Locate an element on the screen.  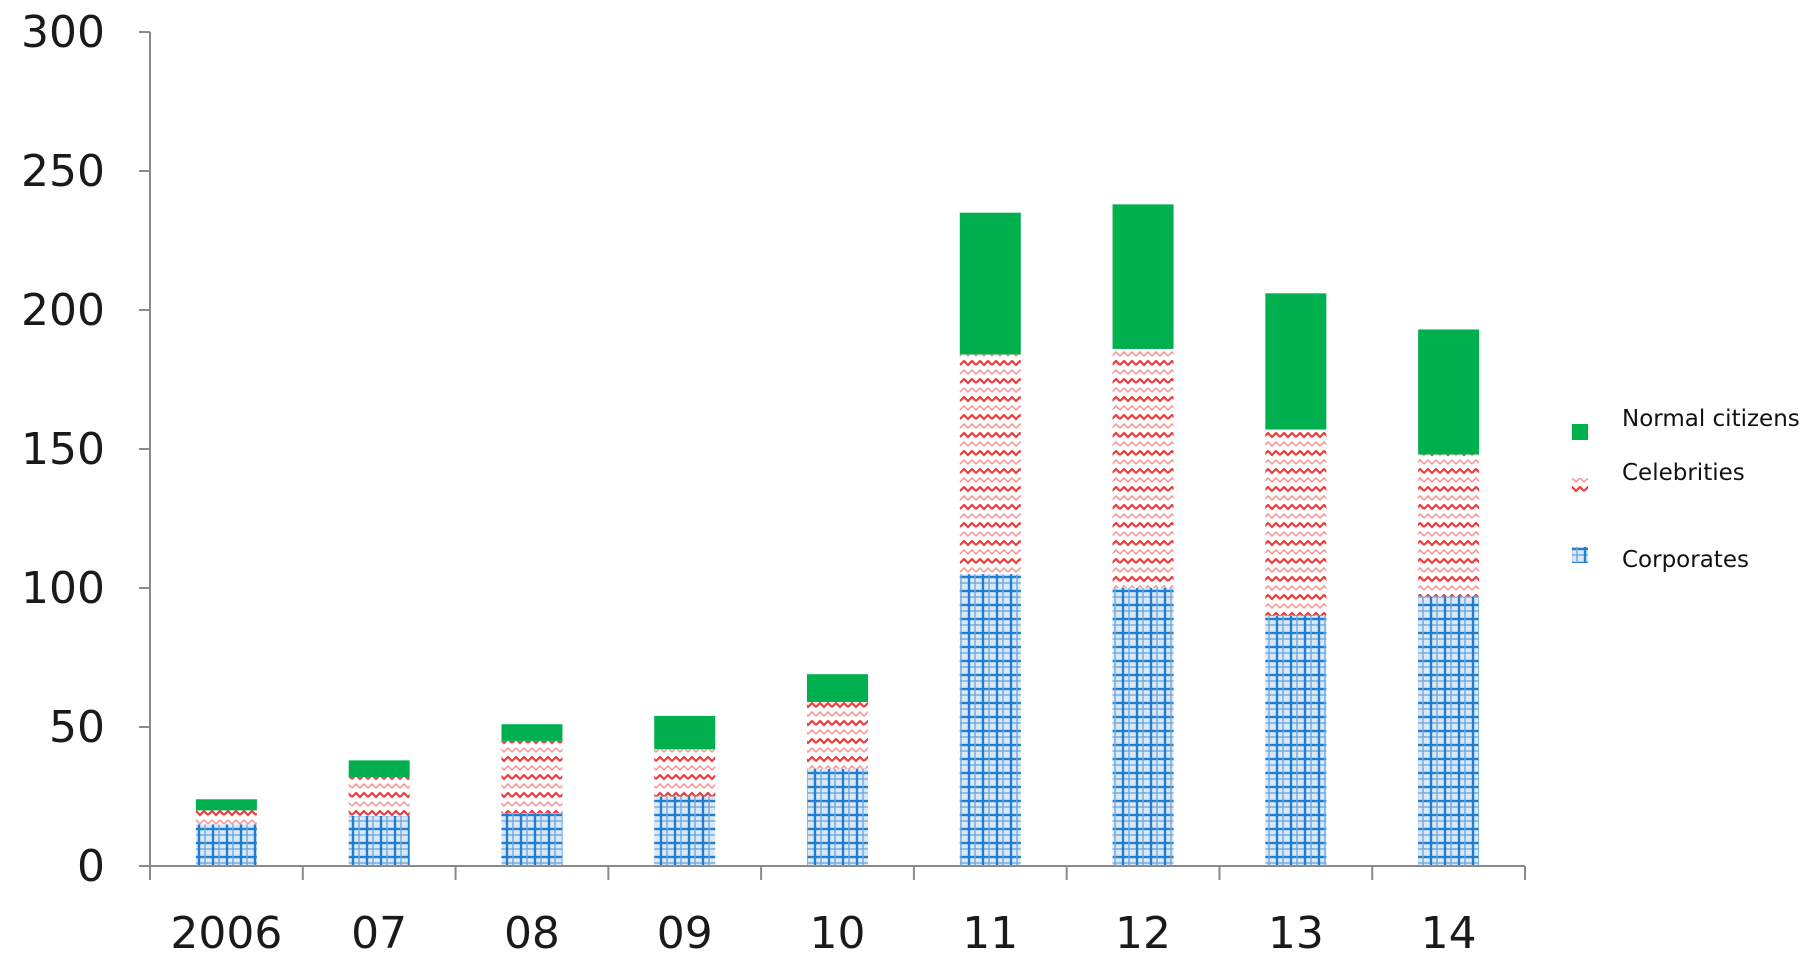
legend-label-normal-citizens: Normal citizens is located at coordinates (1711, 419).